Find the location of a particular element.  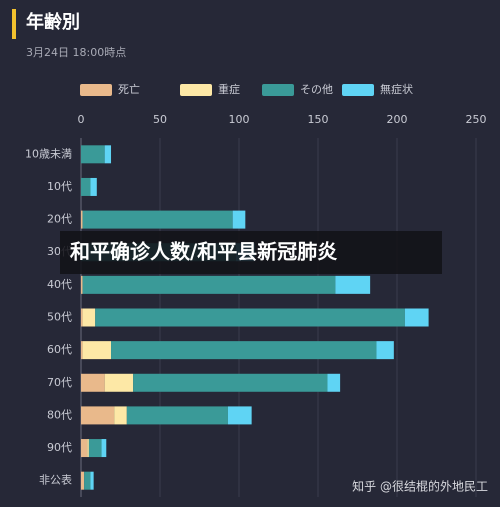

x-tick-label: 0 is located at coordinates (81, 119).